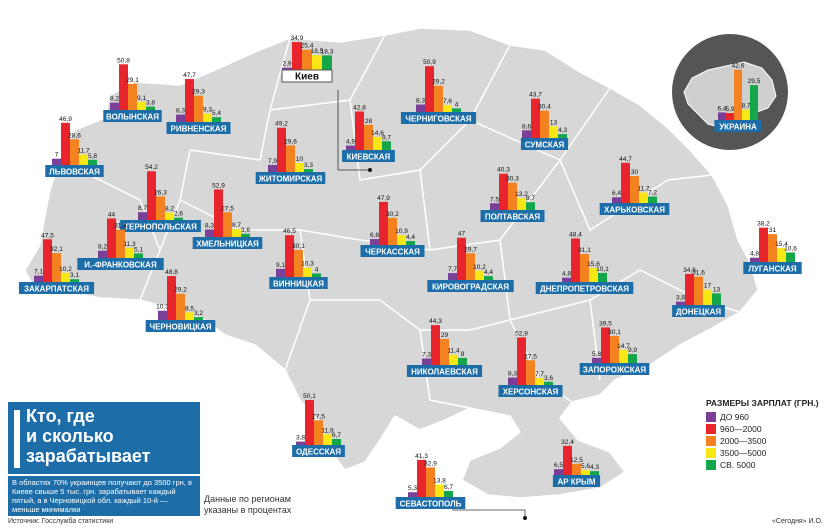 This screenshot has width=836, height=530. I want to click on data-label: 5,9, so click(729, 109).